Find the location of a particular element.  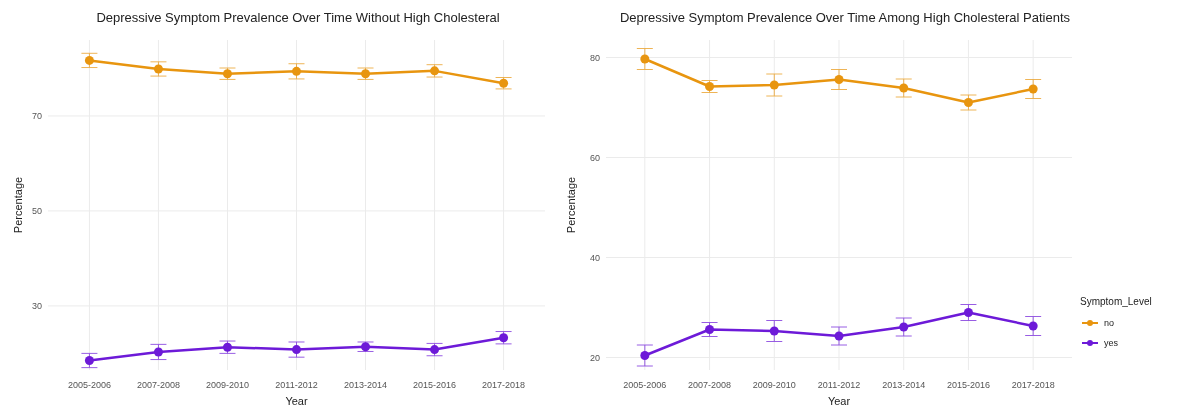

legend-label: yes is located at coordinates (1111, 343).